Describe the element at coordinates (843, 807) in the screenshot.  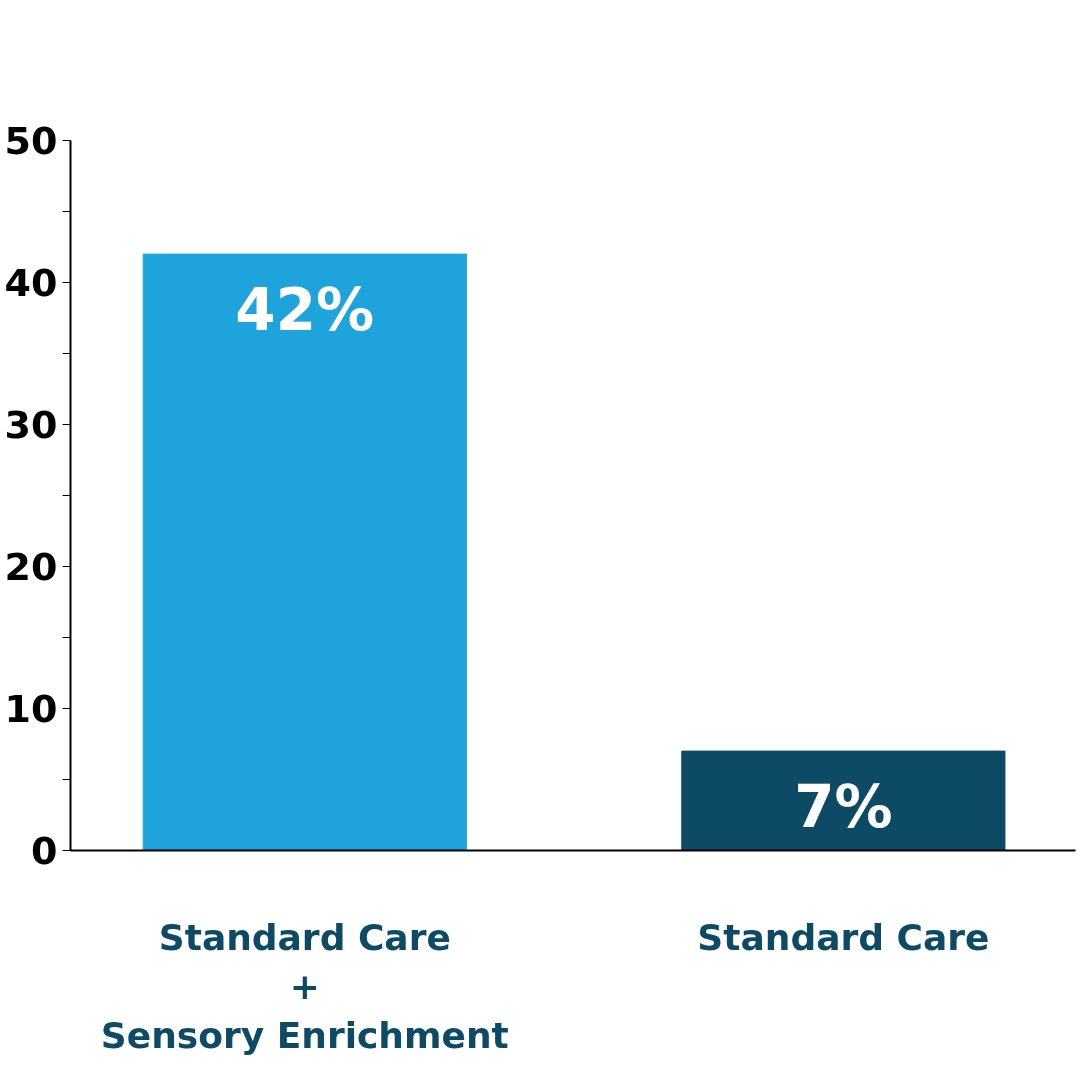
I see `data-label: 7%` at that location.